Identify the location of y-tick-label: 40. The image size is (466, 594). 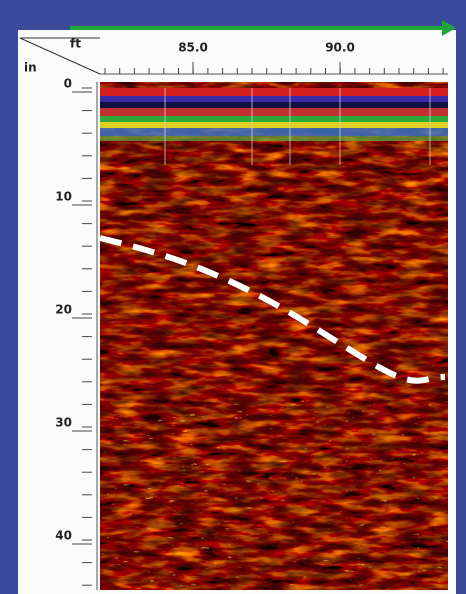
(63, 536).